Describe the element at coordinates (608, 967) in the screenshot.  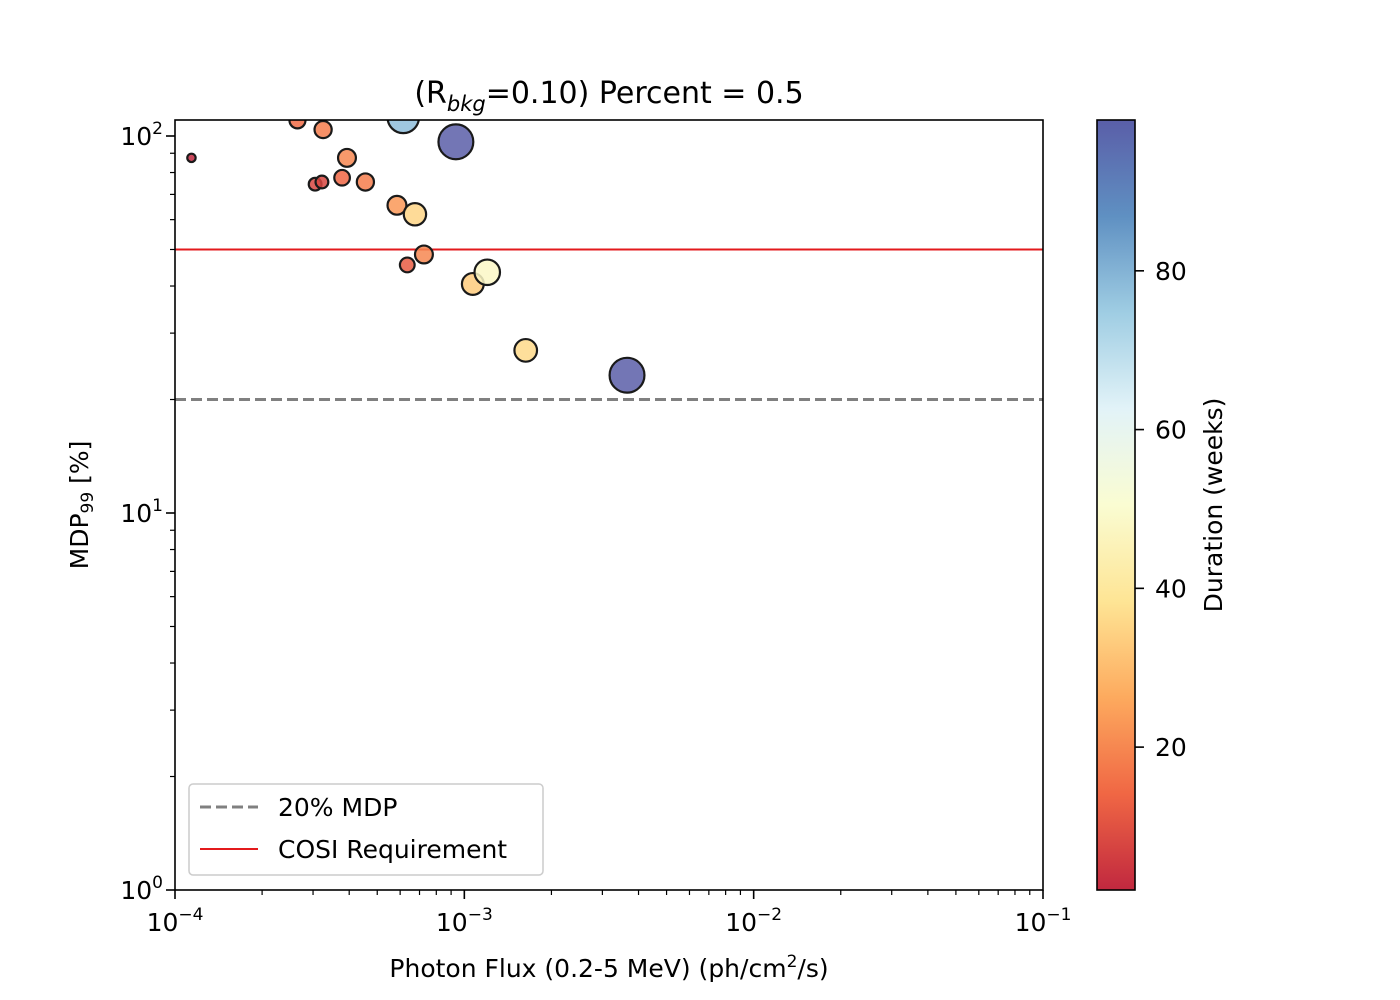
I see `x-axis-label: Photon Flux (0.2-5 MeV) (ph/cm2/s)` at that location.